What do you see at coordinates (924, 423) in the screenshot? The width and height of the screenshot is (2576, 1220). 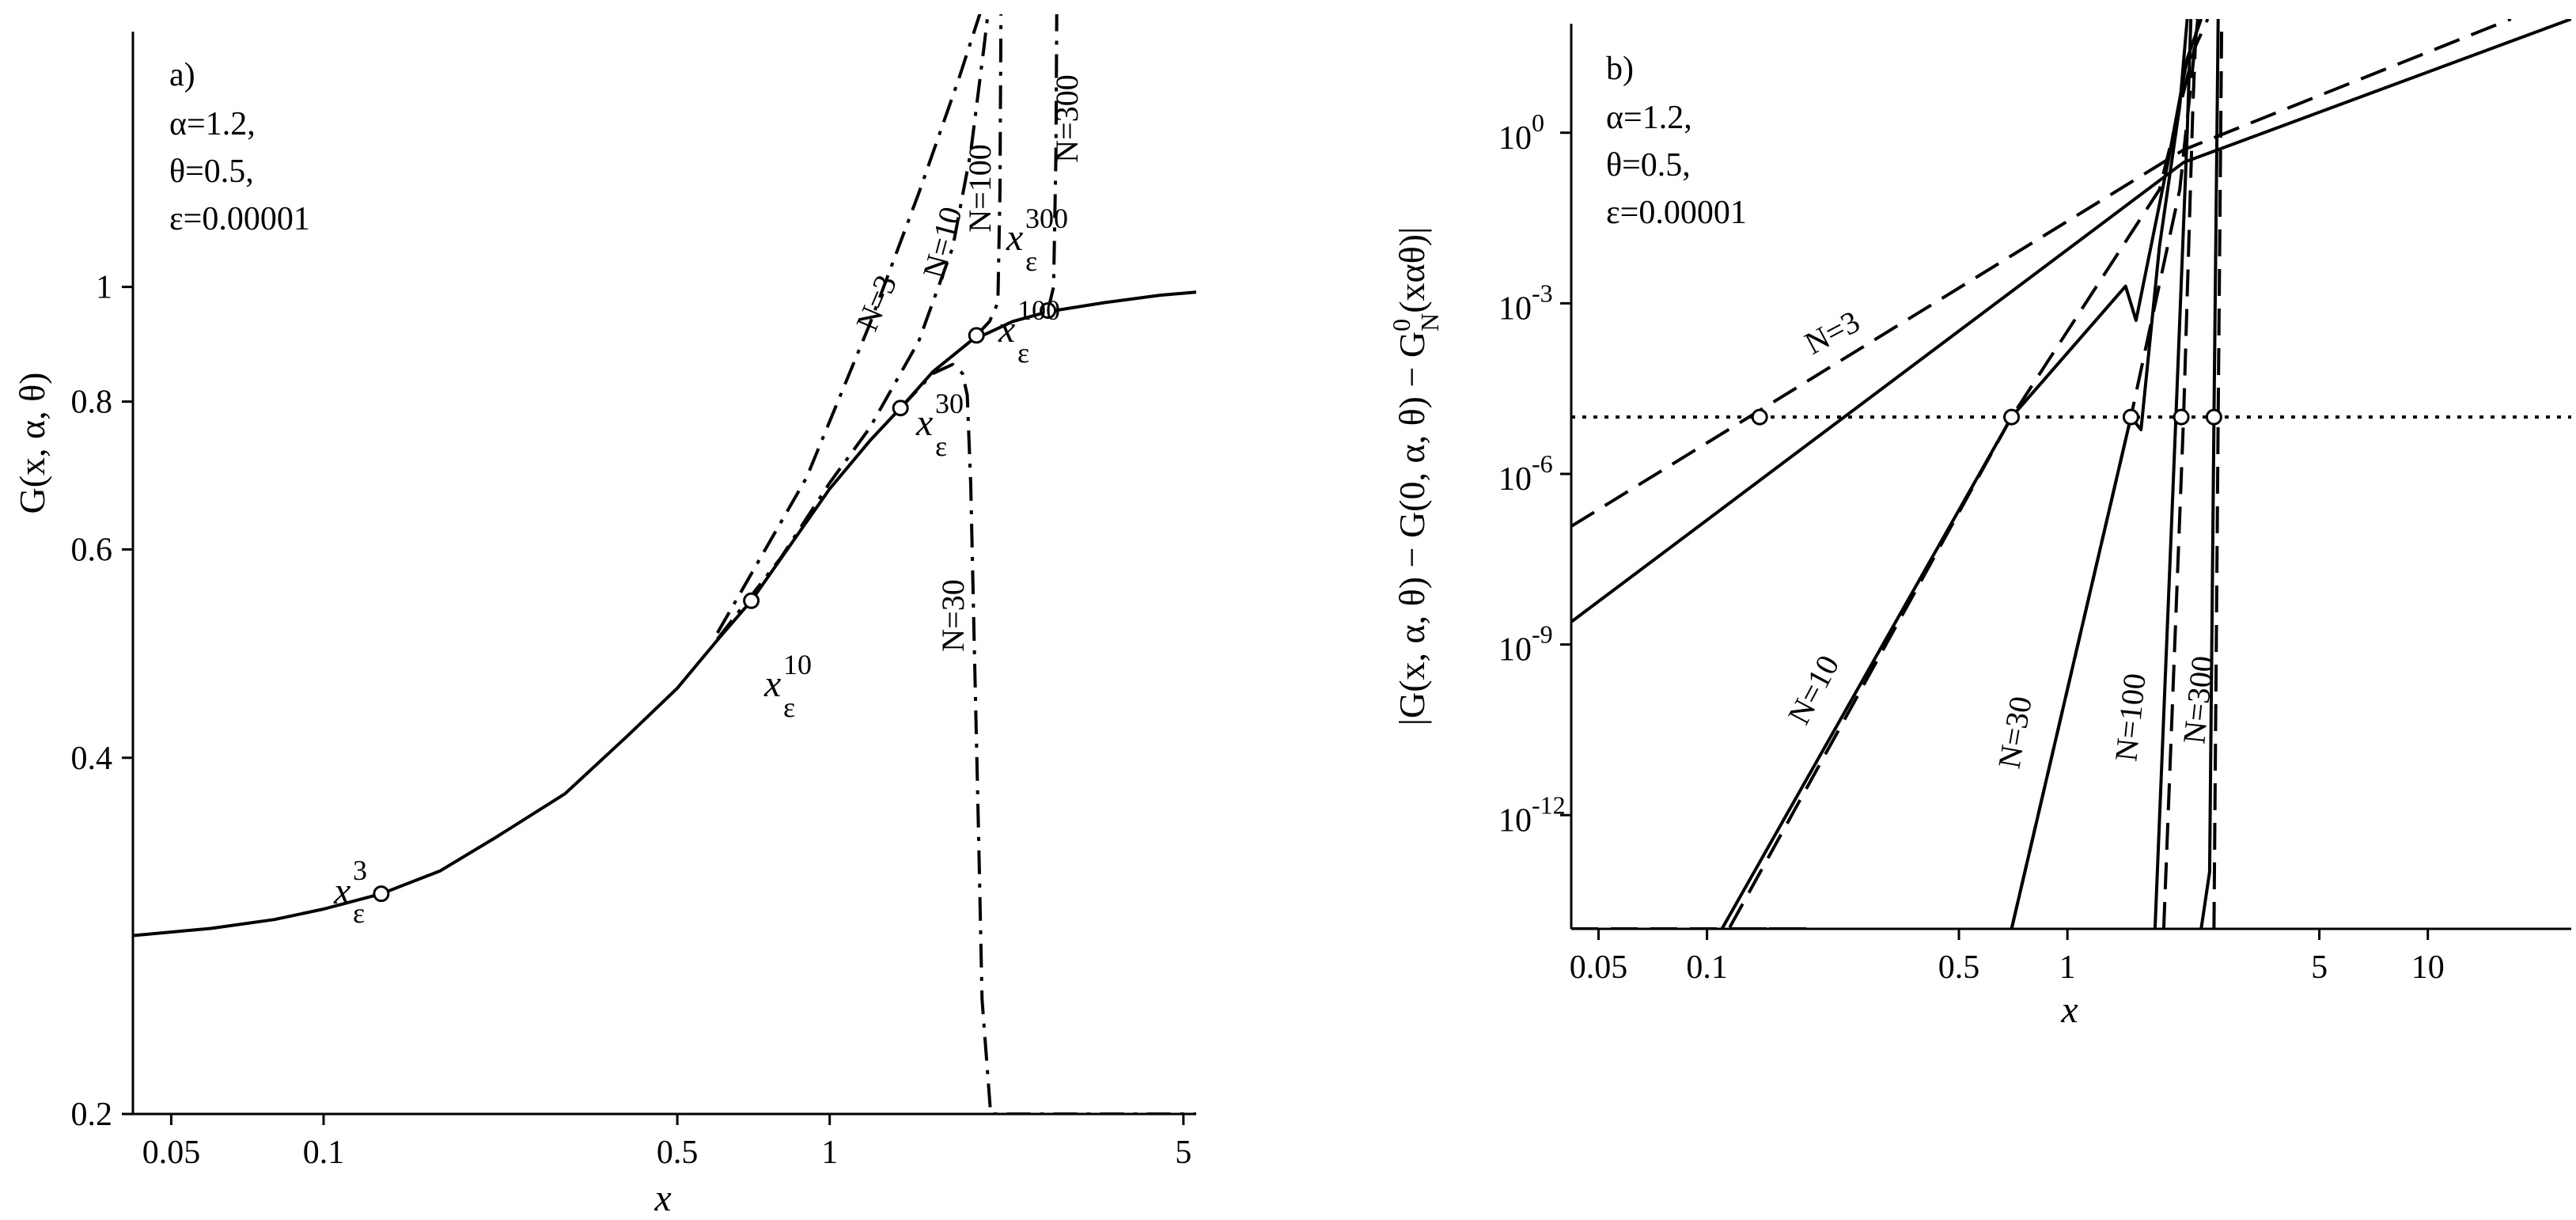 I see `xeps30-base: x` at bounding box center [924, 423].